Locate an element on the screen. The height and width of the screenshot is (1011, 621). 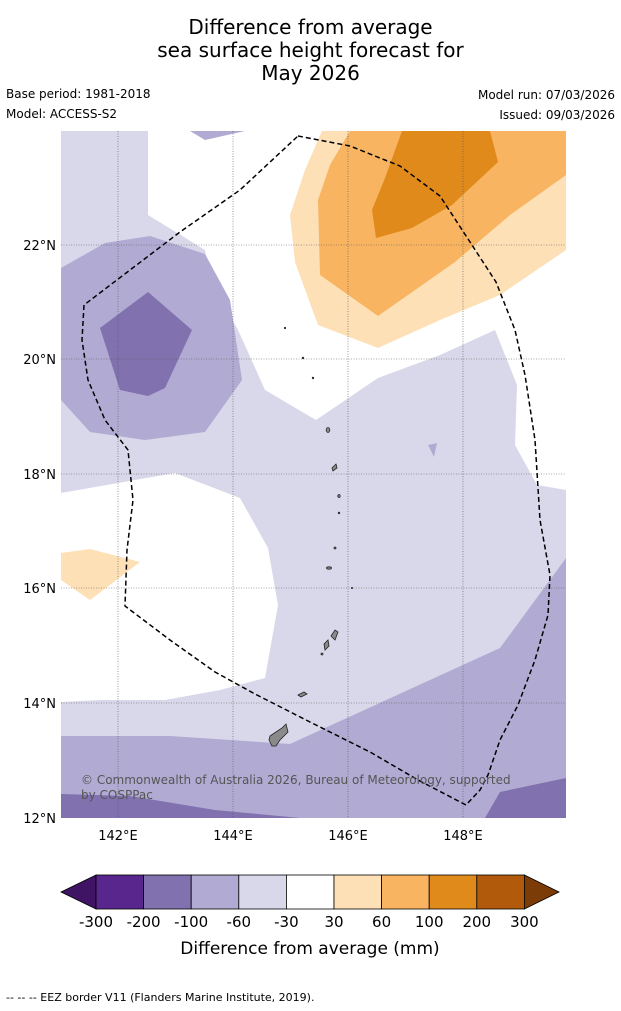
neutral-region-west is located at coordinates (169, 587).